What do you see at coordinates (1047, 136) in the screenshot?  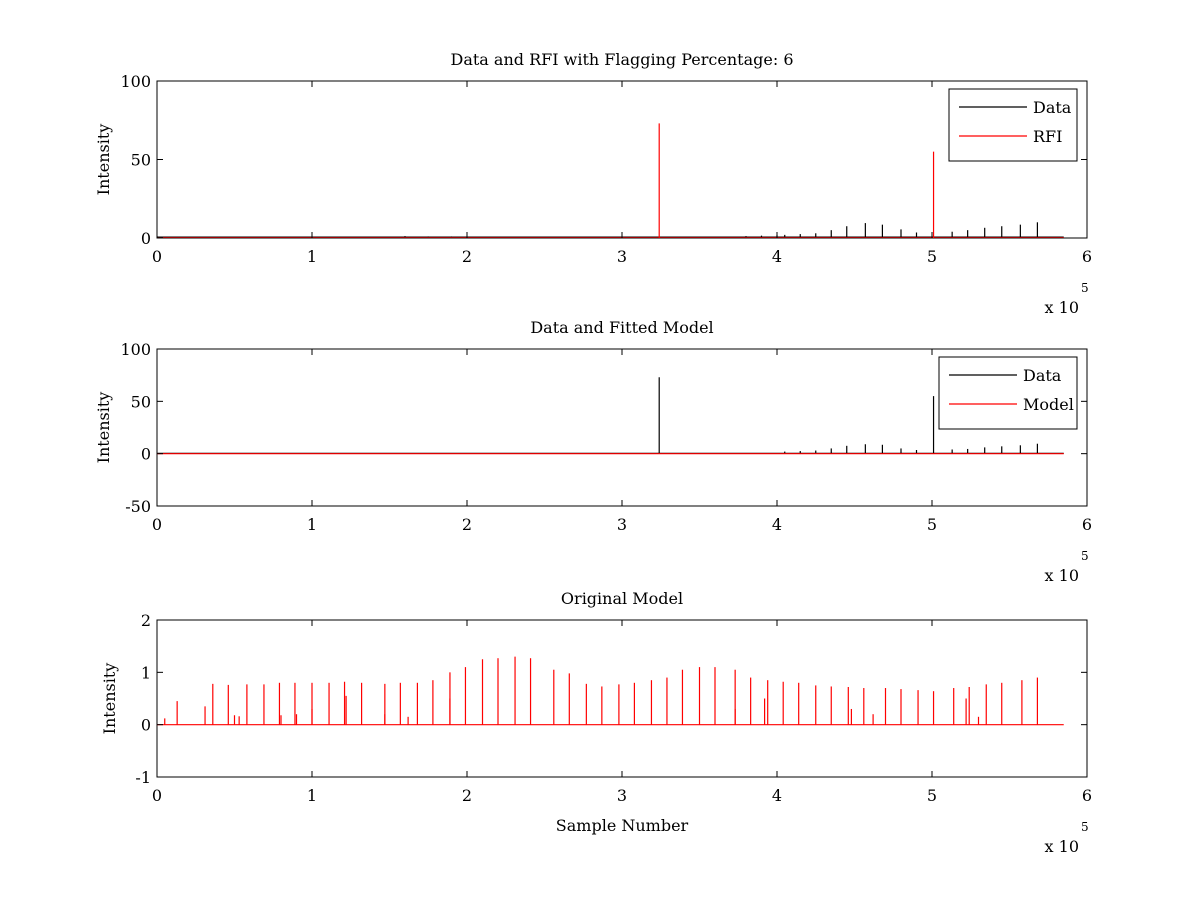 I see `legend-label: RFI` at bounding box center [1047, 136].